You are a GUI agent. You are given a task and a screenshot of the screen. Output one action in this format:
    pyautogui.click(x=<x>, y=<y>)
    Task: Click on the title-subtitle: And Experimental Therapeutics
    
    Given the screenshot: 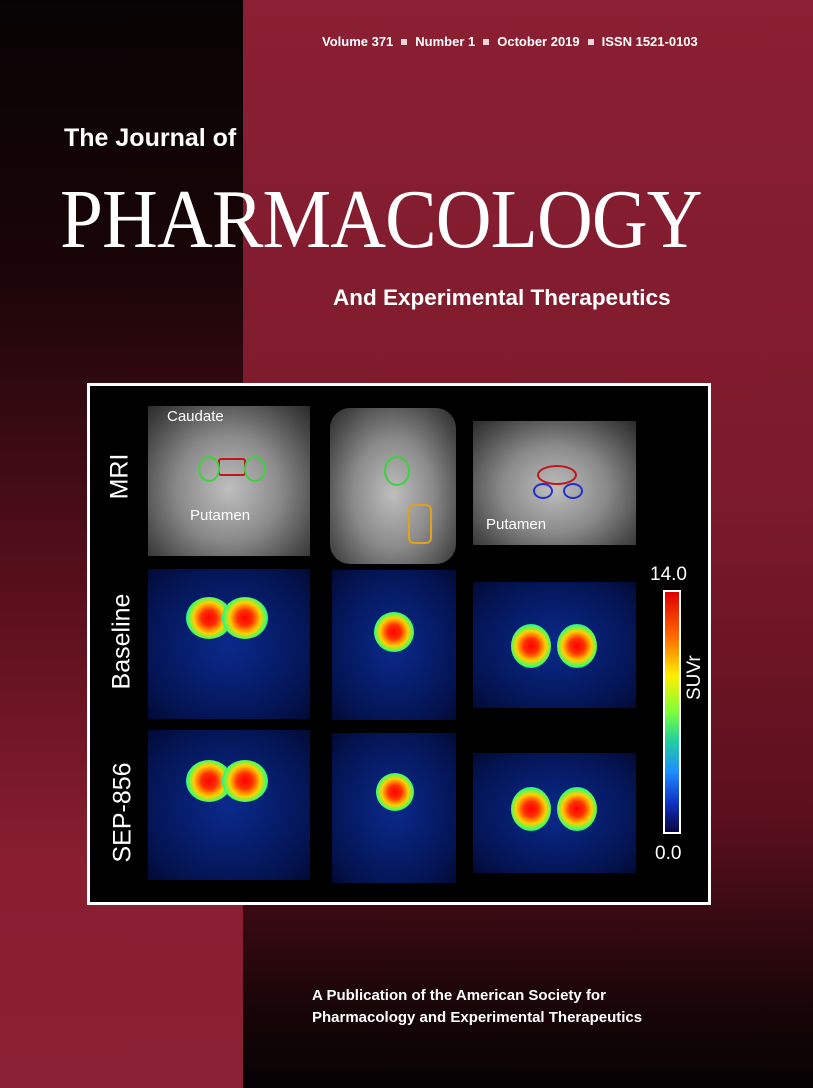 What is the action you would take?
    pyautogui.click(x=502, y=297)
    